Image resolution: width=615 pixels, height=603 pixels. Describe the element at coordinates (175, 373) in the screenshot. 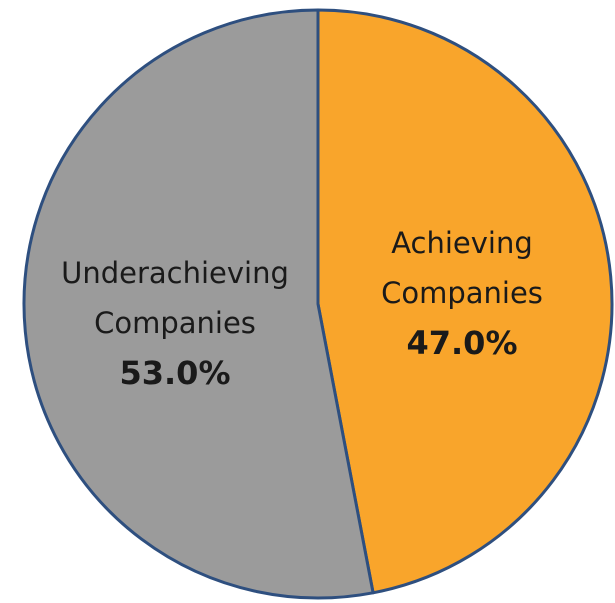

I see `value-label: 53.0%` at that location.